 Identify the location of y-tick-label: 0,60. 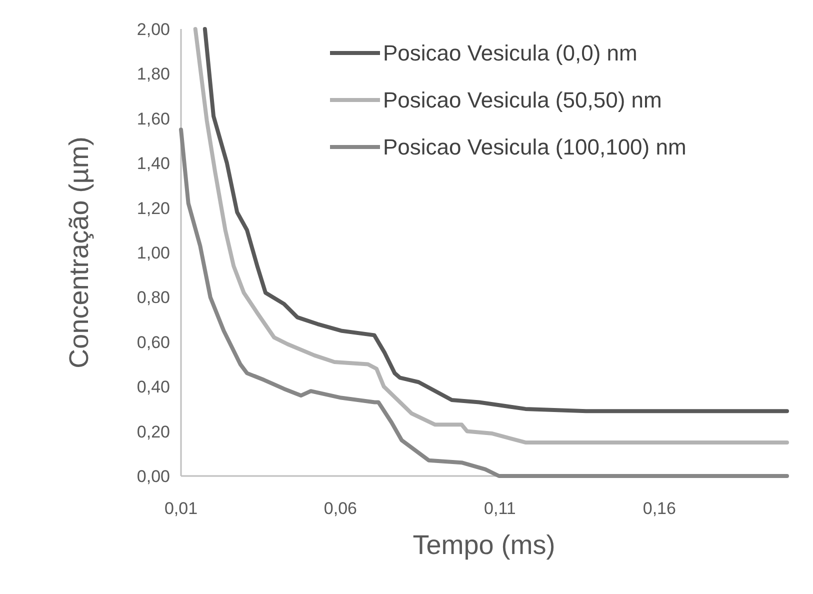
(153, 342).